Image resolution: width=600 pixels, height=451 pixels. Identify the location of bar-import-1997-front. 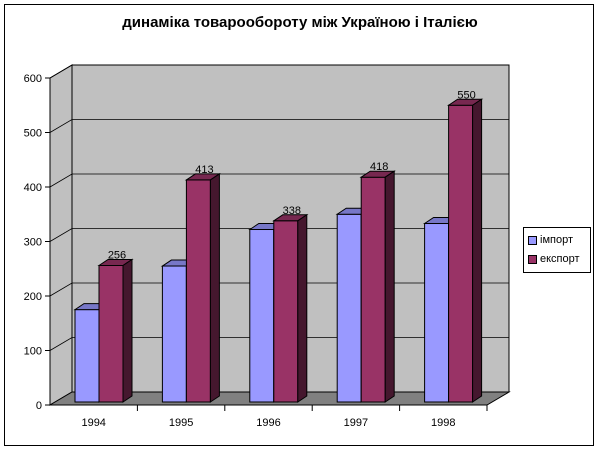
(349, 308).